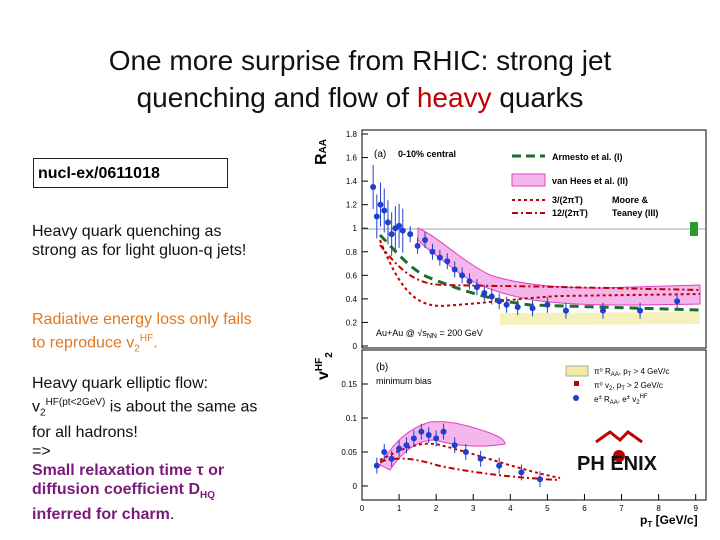 The height and width of the screenshot is (540, 720). Describe the element at coordinates (590, 181) in the screenshot. I see `legend-van-hees: van Hees et al. (II)` at that location.